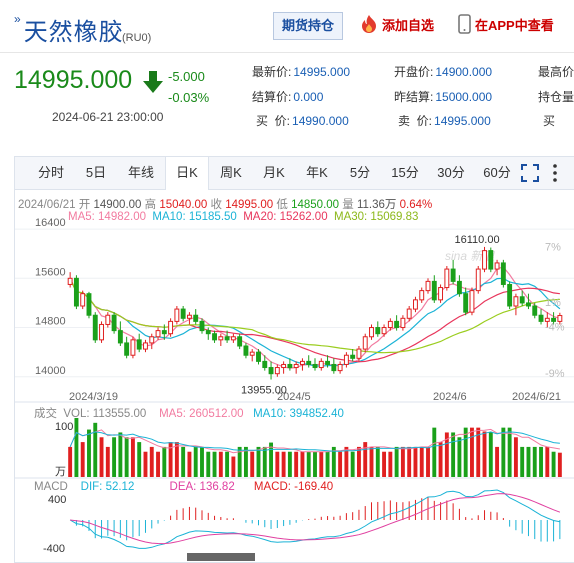 Image resolution: width=574 pixels, height=563 pixels. What do you see at coordinates (397, 26) in the screenshot?
I see `add-watchlist-button: 添加自选` at bounding box center [397, 26].